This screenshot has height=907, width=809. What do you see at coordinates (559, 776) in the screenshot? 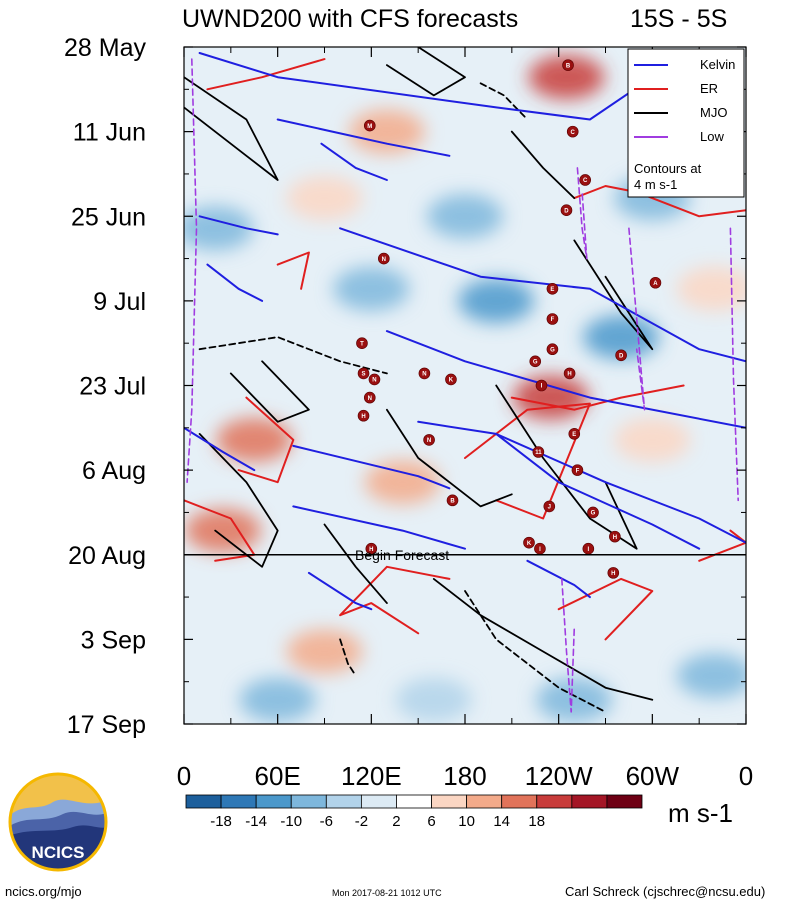
I see `x-tick-label: 120W` at bounding box center [559, 776].